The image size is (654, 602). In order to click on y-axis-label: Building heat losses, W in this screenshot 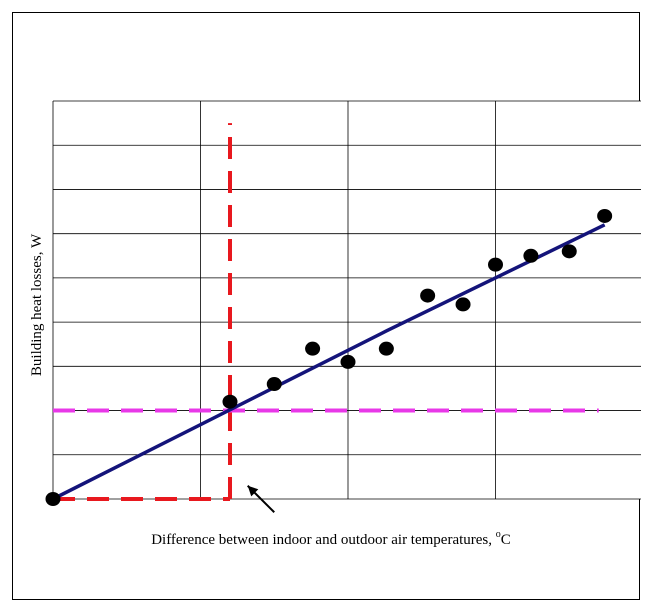, I will do `click(37, 304)`.